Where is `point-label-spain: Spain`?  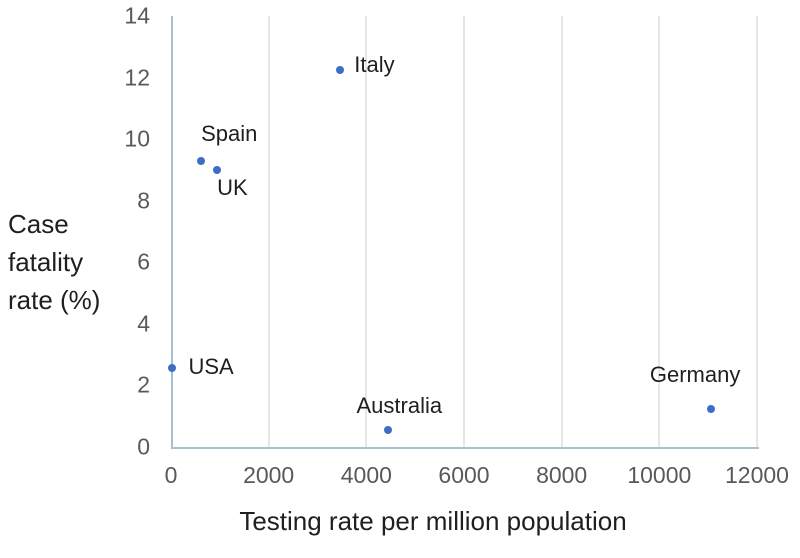
point-label-spain: Spain is located at coordinates (229, 133).